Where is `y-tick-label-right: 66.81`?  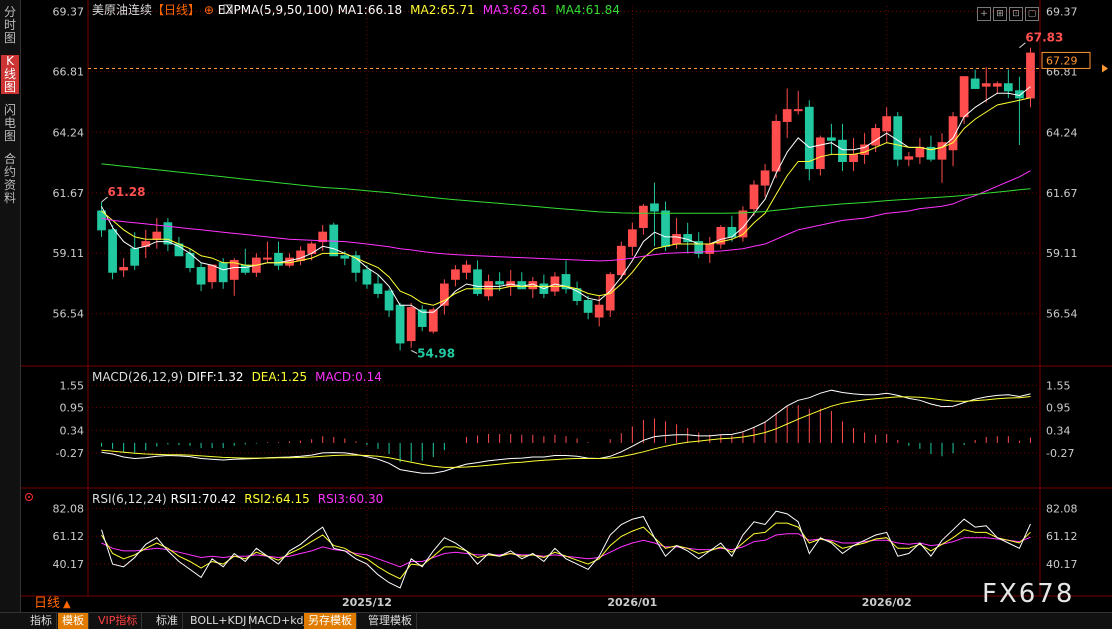
y-tick-label-right: 66.81 is located at coordinates (1062, 72).